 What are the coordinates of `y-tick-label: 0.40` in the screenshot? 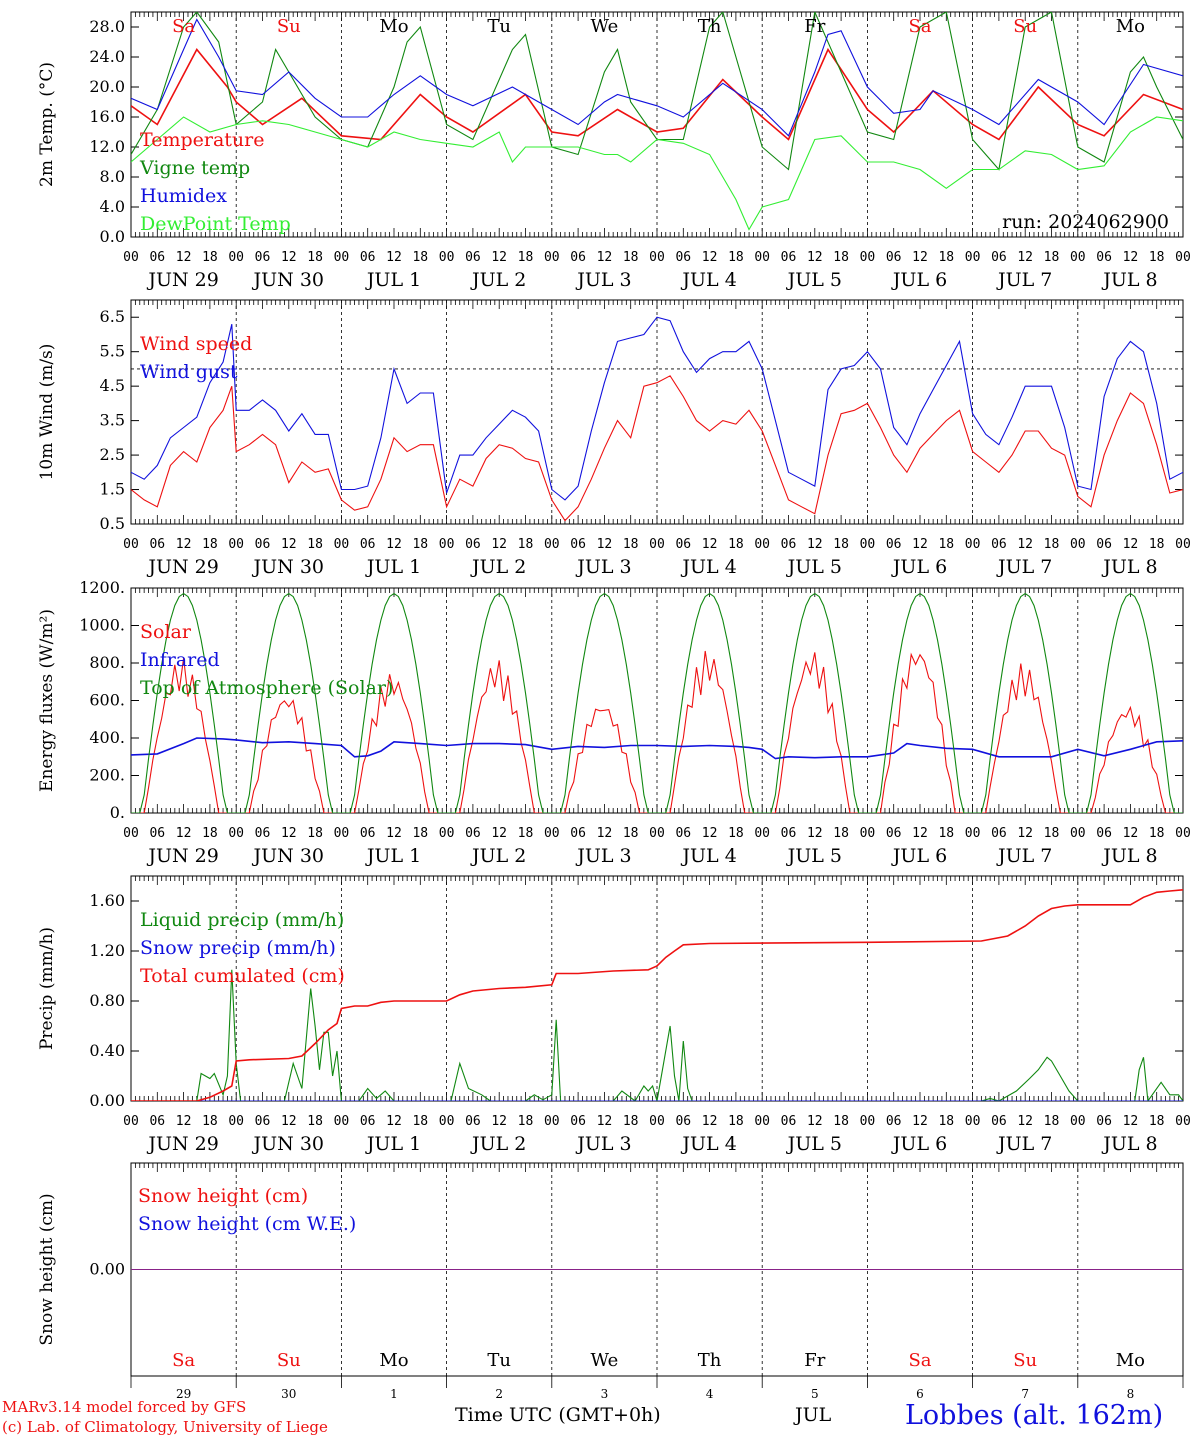 It's located at (107, 1050).